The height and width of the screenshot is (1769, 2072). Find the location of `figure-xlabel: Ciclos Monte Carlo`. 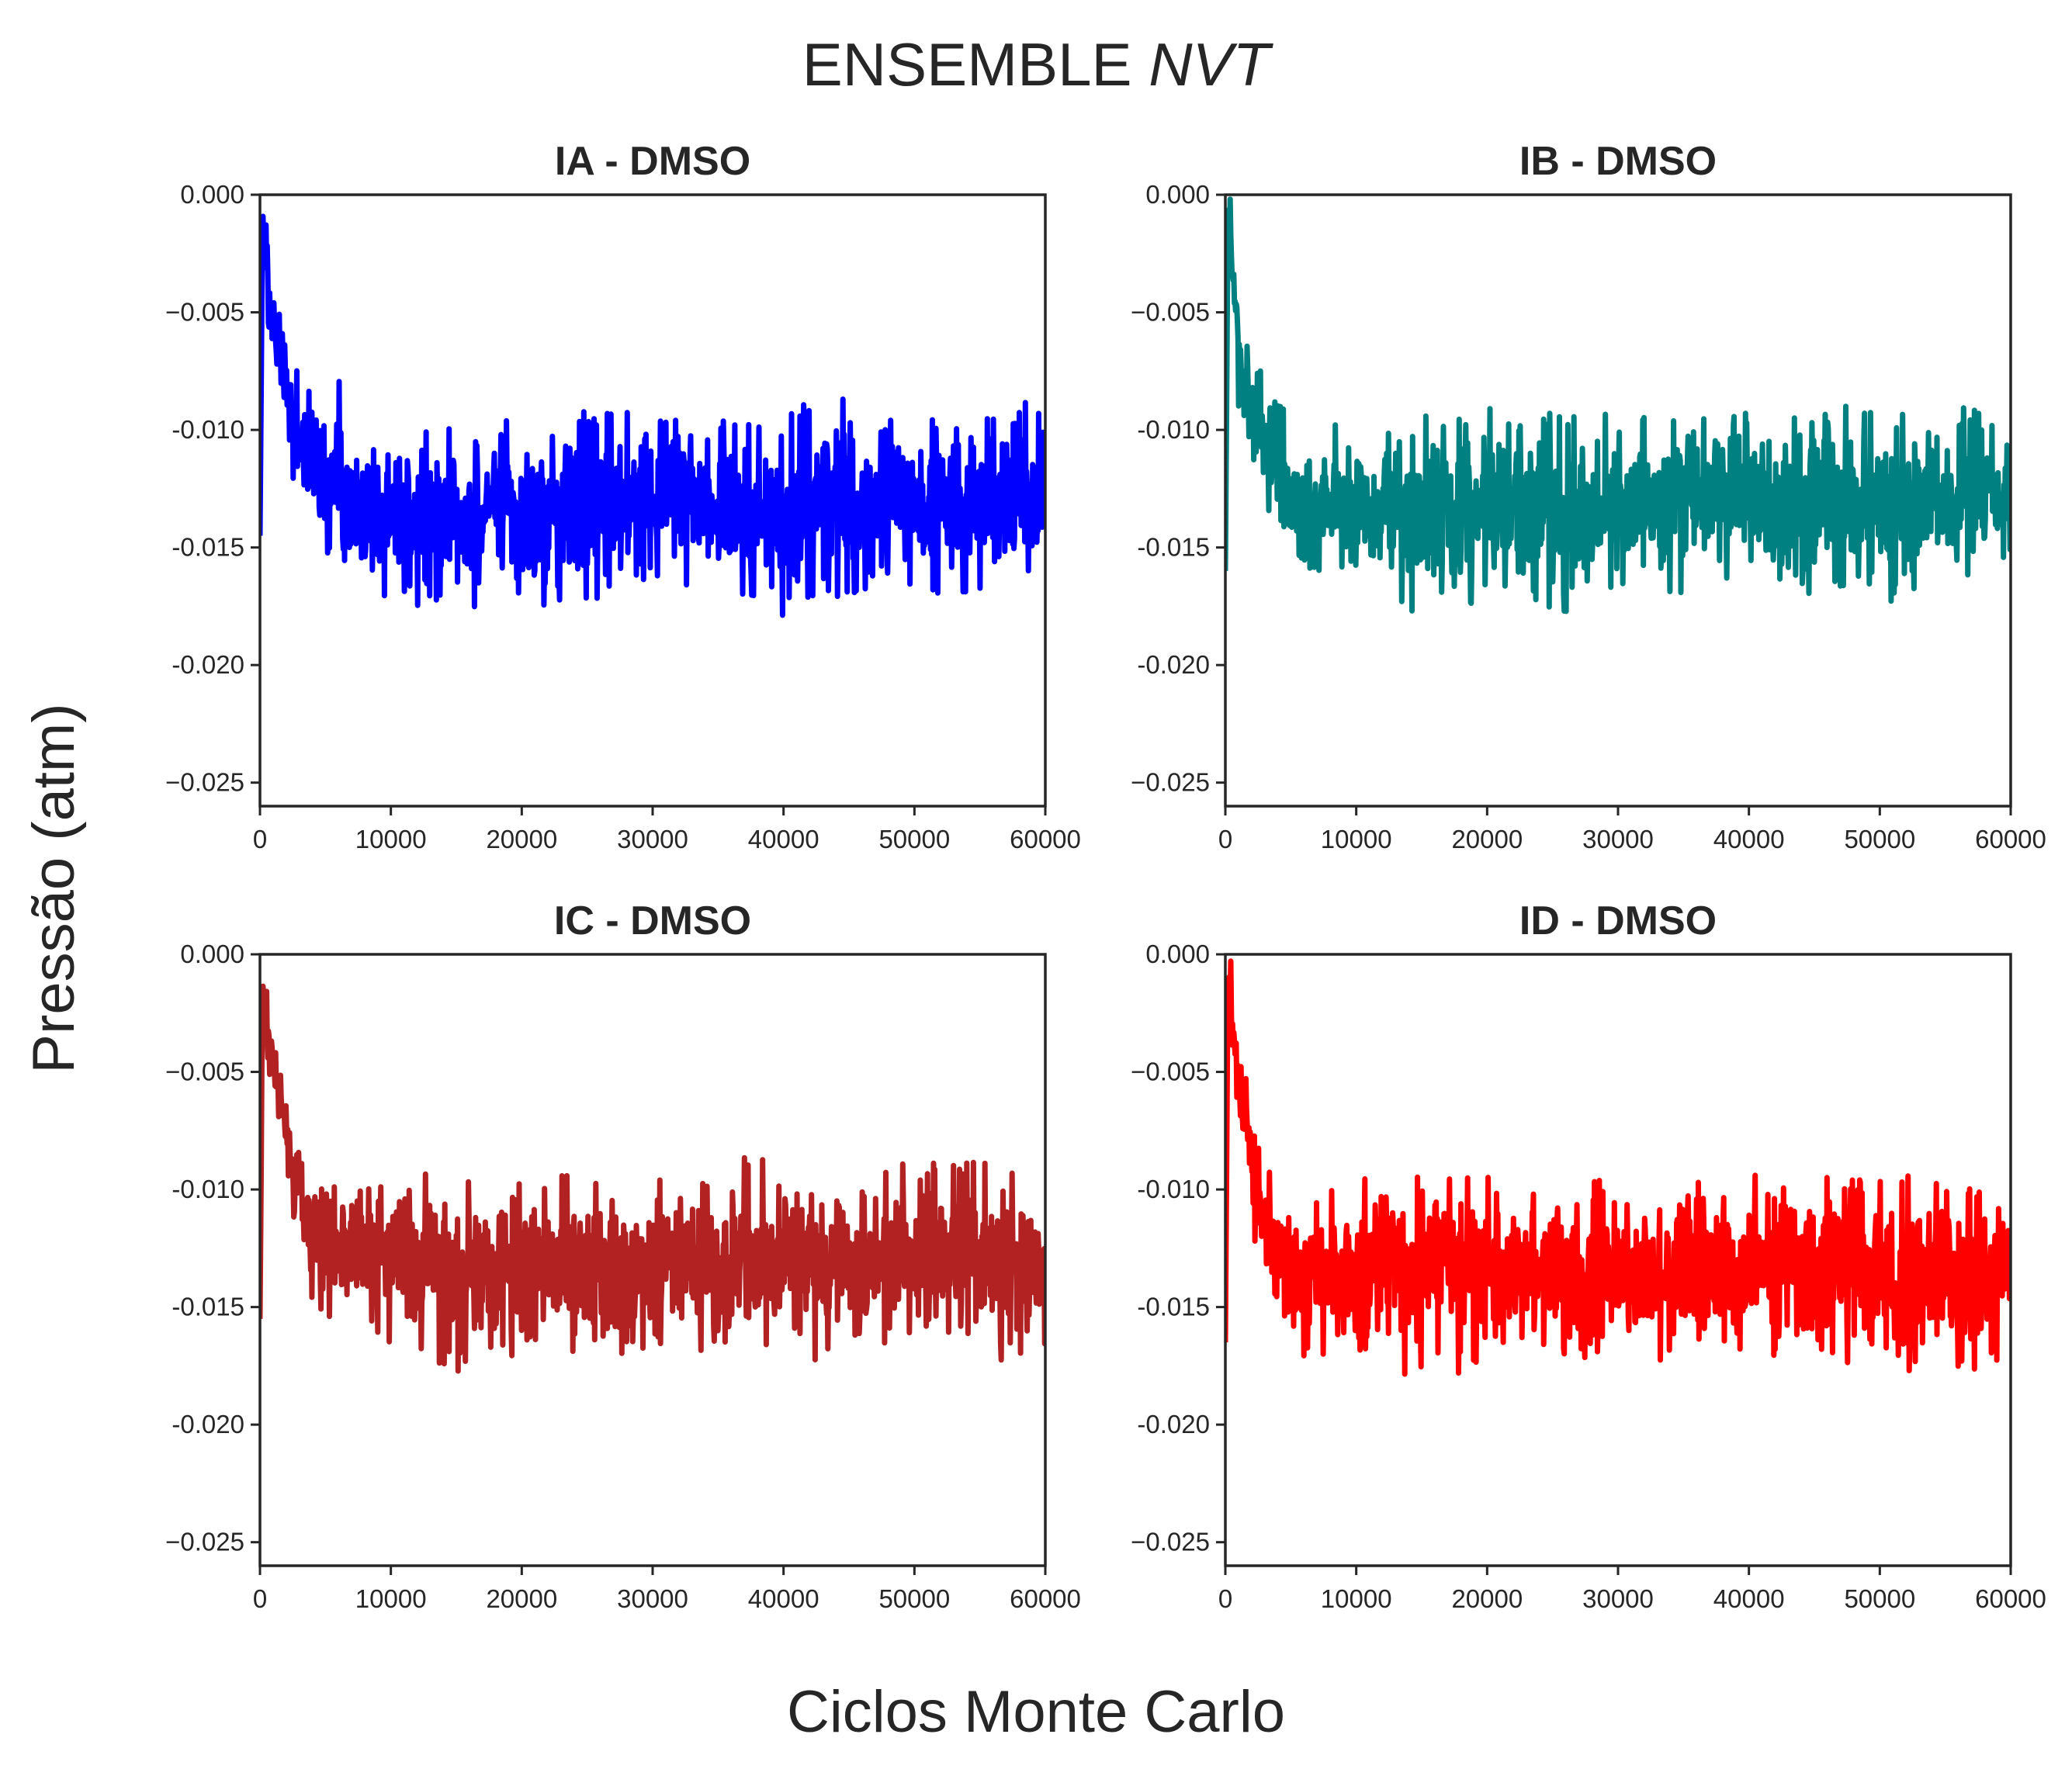

figure-xlabel: Ciclos Monte Carlo is located at coordinates (1036, 1712).